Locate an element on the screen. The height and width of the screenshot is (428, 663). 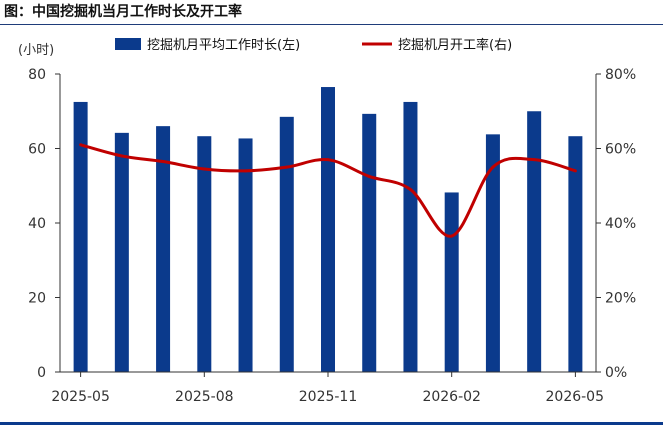
right-tick-label: 60% is located at coordinates (620, 150).